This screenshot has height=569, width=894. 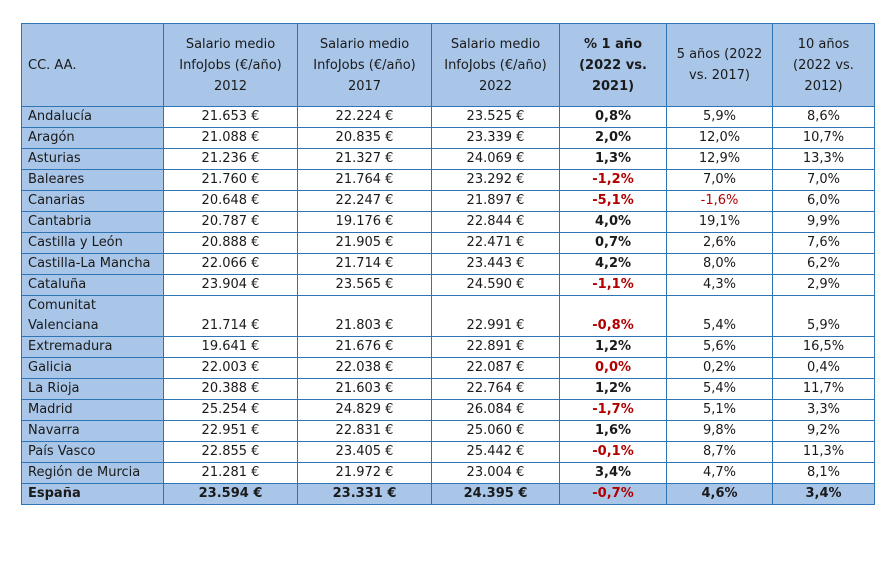 I want to click on salary-2022-cell: 25.060 €, so click(x=495, y=431).